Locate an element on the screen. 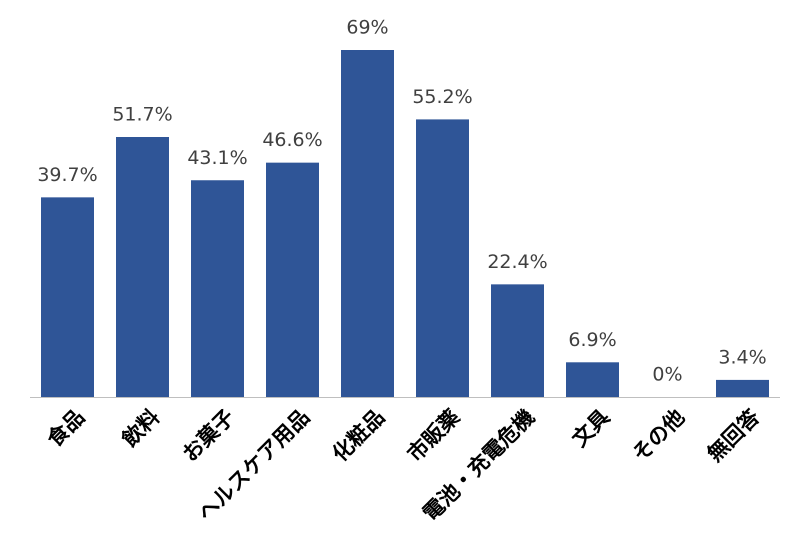  value-label: 43.1% is located at coordinates (217, 158).